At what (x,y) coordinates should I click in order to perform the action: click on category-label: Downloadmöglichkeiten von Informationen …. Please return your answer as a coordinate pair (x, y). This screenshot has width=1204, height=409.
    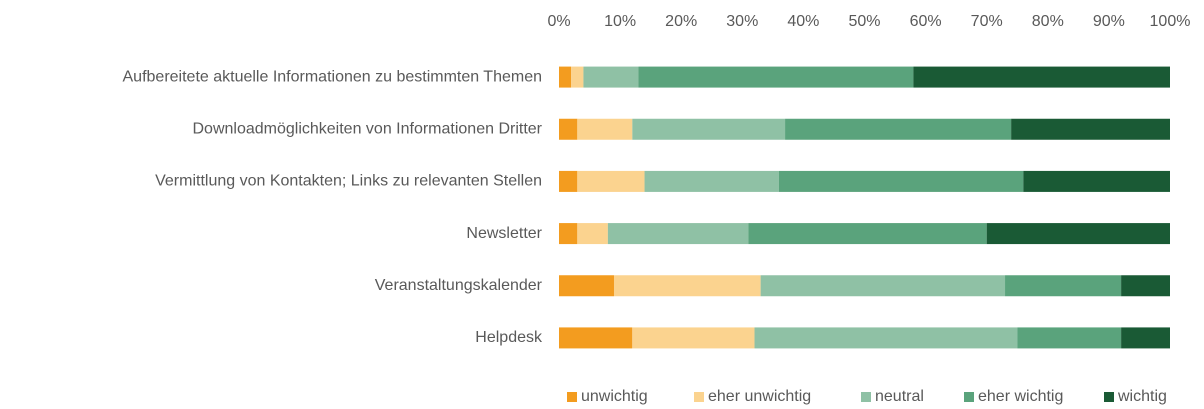
    Looking at the image, I should click on (367, 128).